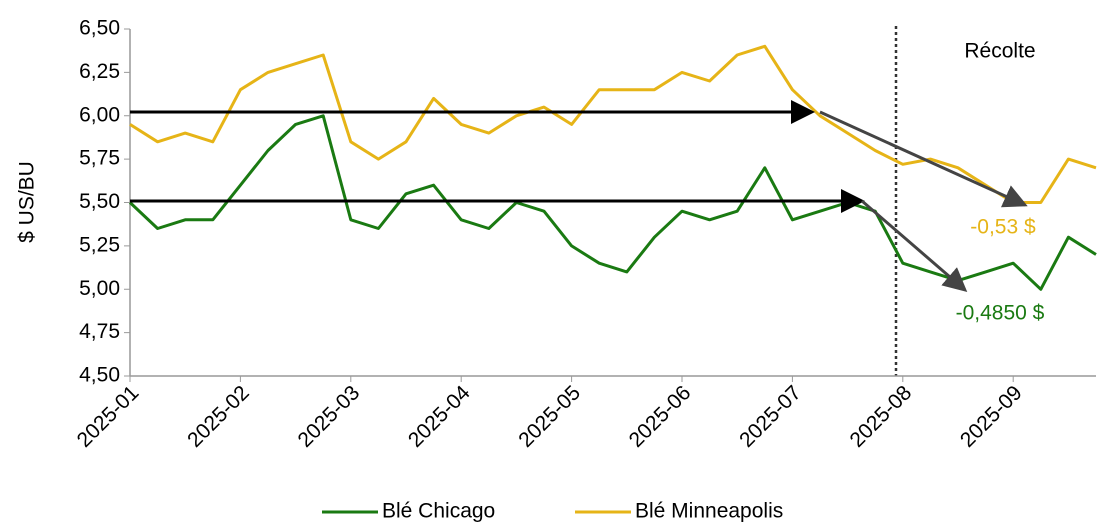  I want to click on y-tick-label: 5,75, so click(99, 158).